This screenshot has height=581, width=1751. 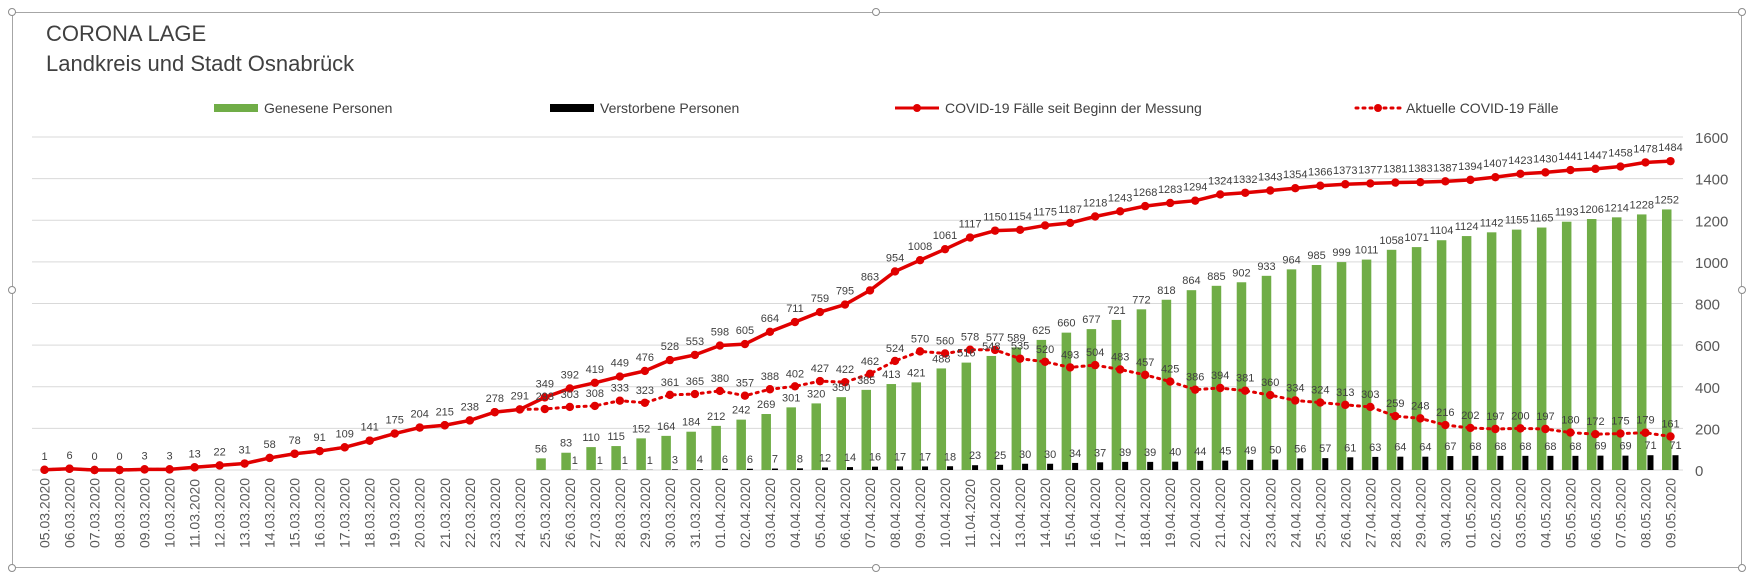 I want to click on x-tick-label: 15.03.2020, so click(x=295, y=513).